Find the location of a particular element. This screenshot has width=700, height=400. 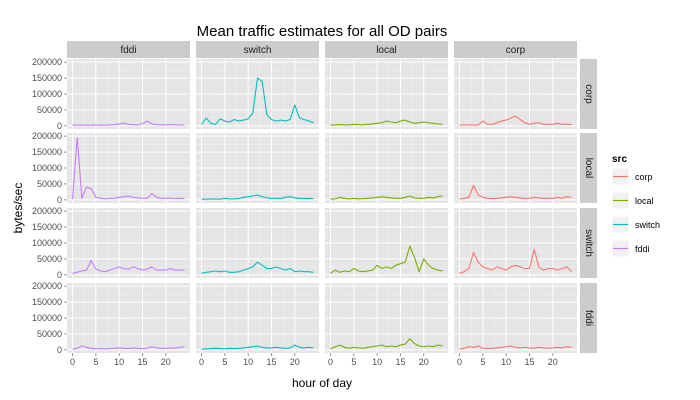

facet-strip-switch is located at coordinates (257, 49).